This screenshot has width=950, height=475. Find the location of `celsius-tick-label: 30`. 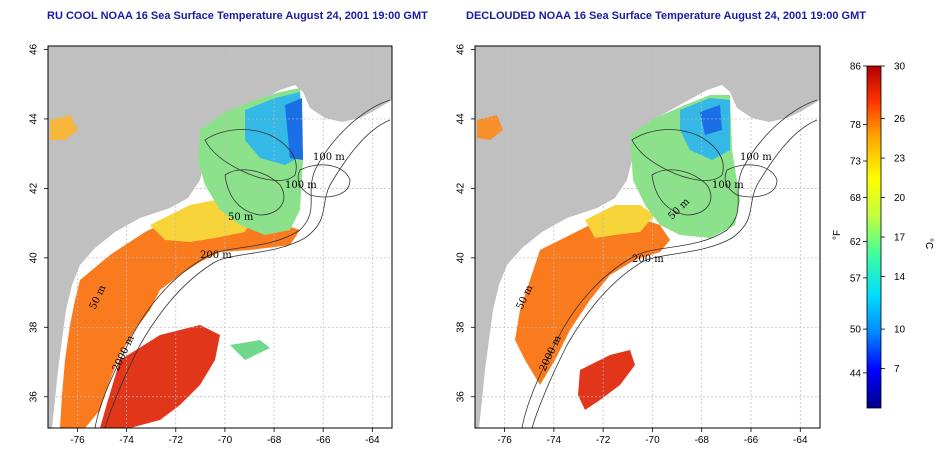

celsius-tick-label: 30 is located at coordinates (900, 67).